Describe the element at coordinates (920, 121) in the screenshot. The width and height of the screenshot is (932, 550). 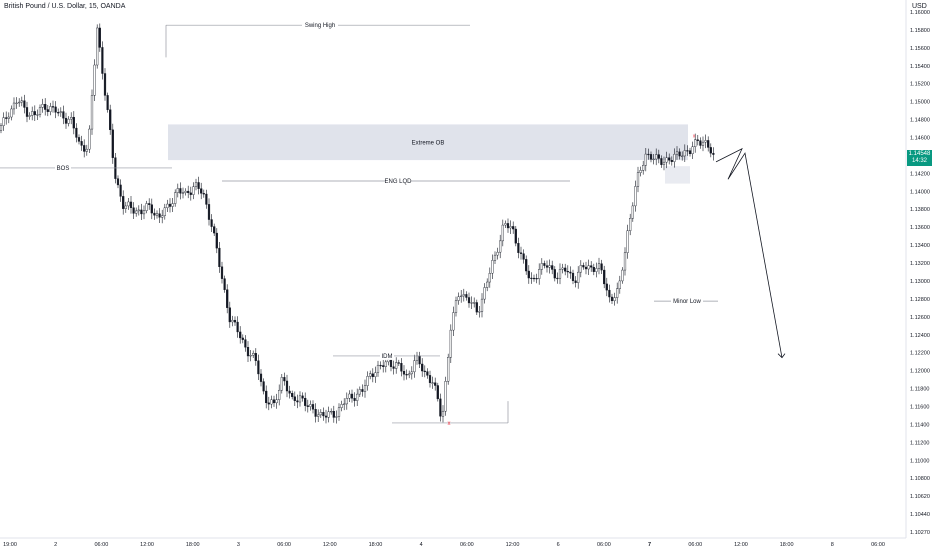
I see `y-tick-label: 1.14800` at that location.